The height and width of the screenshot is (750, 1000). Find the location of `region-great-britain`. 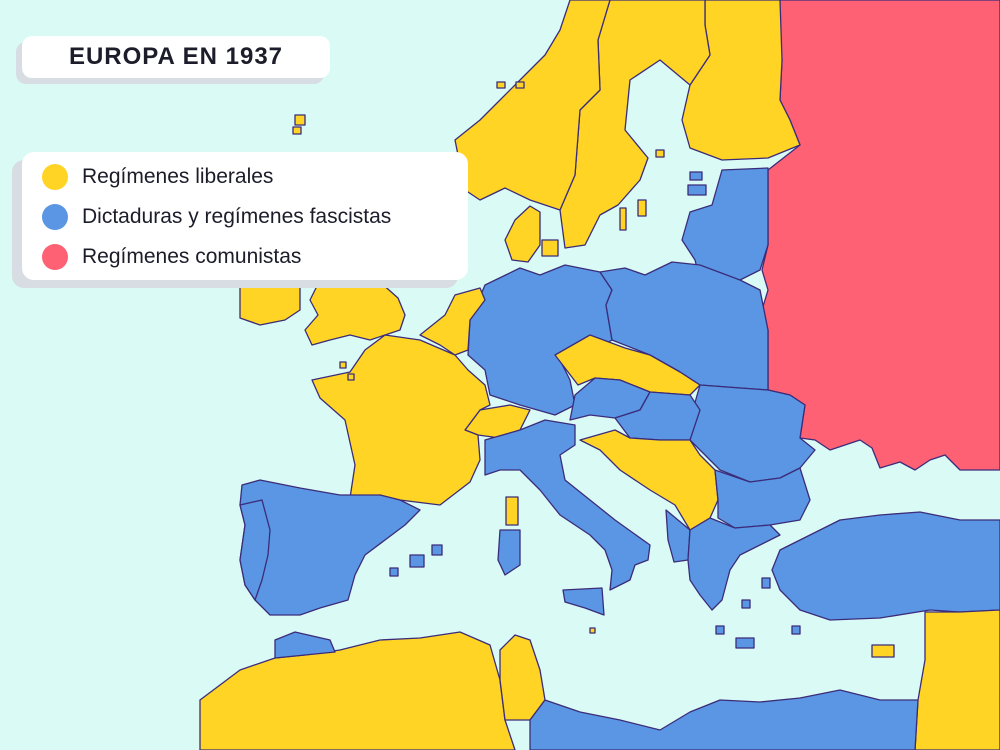

region-great-britain is located at coordinates (355, 311).